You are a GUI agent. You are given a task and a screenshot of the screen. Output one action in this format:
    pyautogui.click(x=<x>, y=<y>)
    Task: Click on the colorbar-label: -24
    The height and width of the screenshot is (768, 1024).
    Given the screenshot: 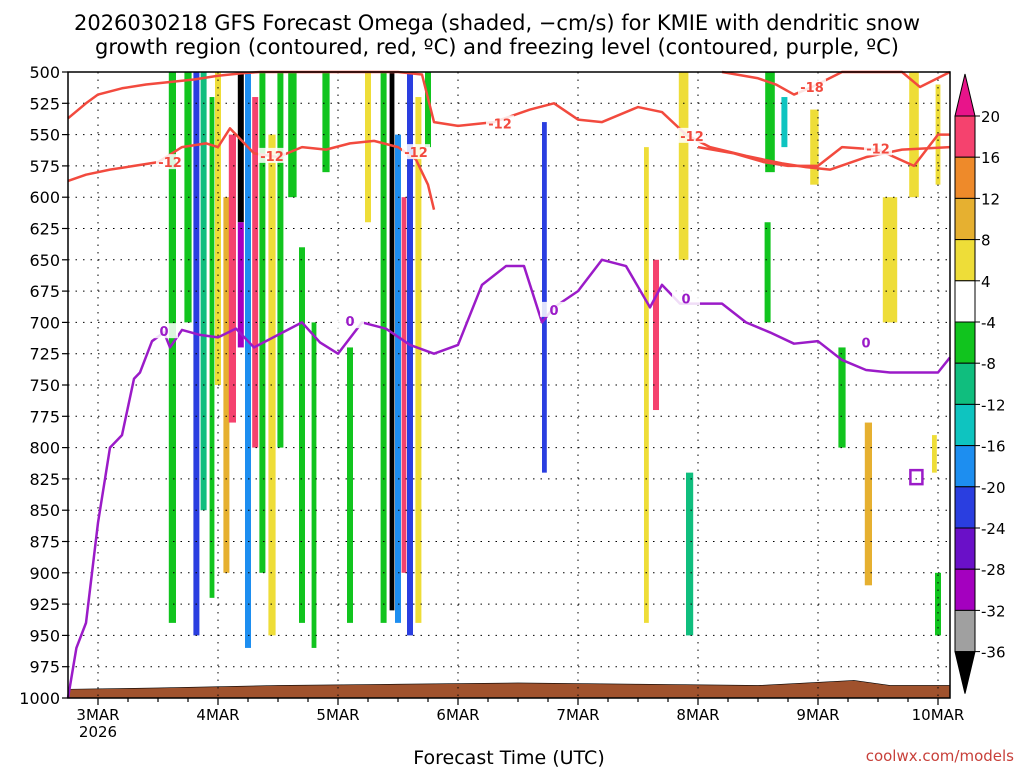 What is the action you would take?
    pyautogui.click(x=993, y=529)
    